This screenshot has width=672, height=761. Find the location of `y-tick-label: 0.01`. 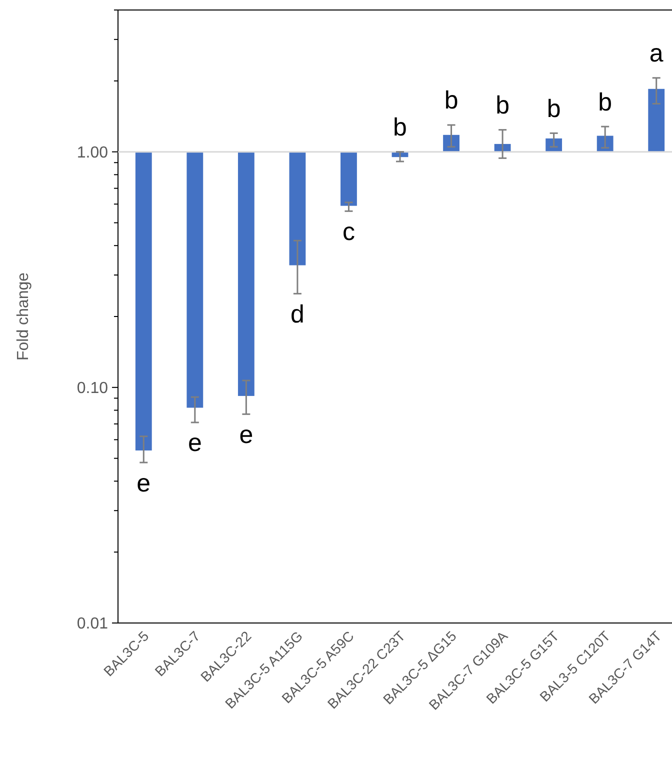

y-tick-label: 0.01 is located at coordinates (92, 624).